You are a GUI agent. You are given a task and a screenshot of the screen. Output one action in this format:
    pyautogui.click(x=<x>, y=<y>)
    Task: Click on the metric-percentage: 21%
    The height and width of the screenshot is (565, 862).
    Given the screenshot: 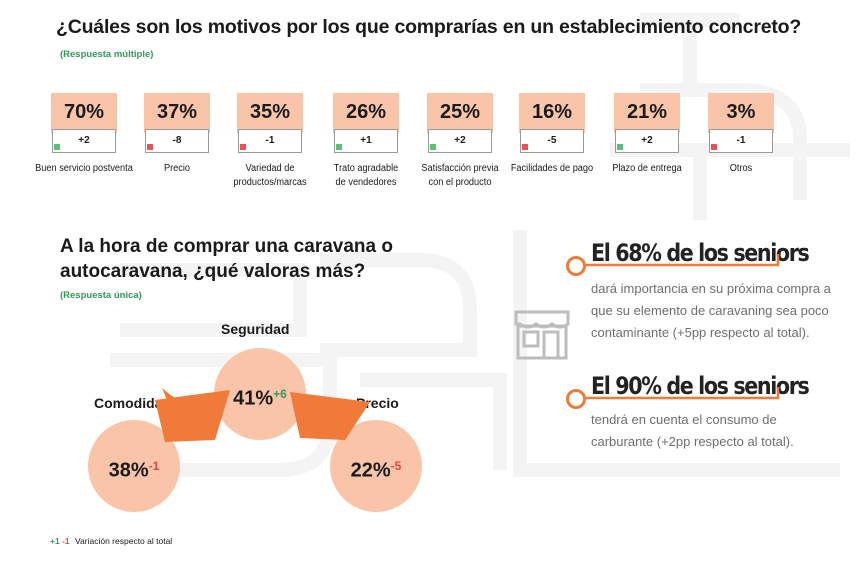 What is the action you would take?
    pyautogui.click(x=647, y=113)
    